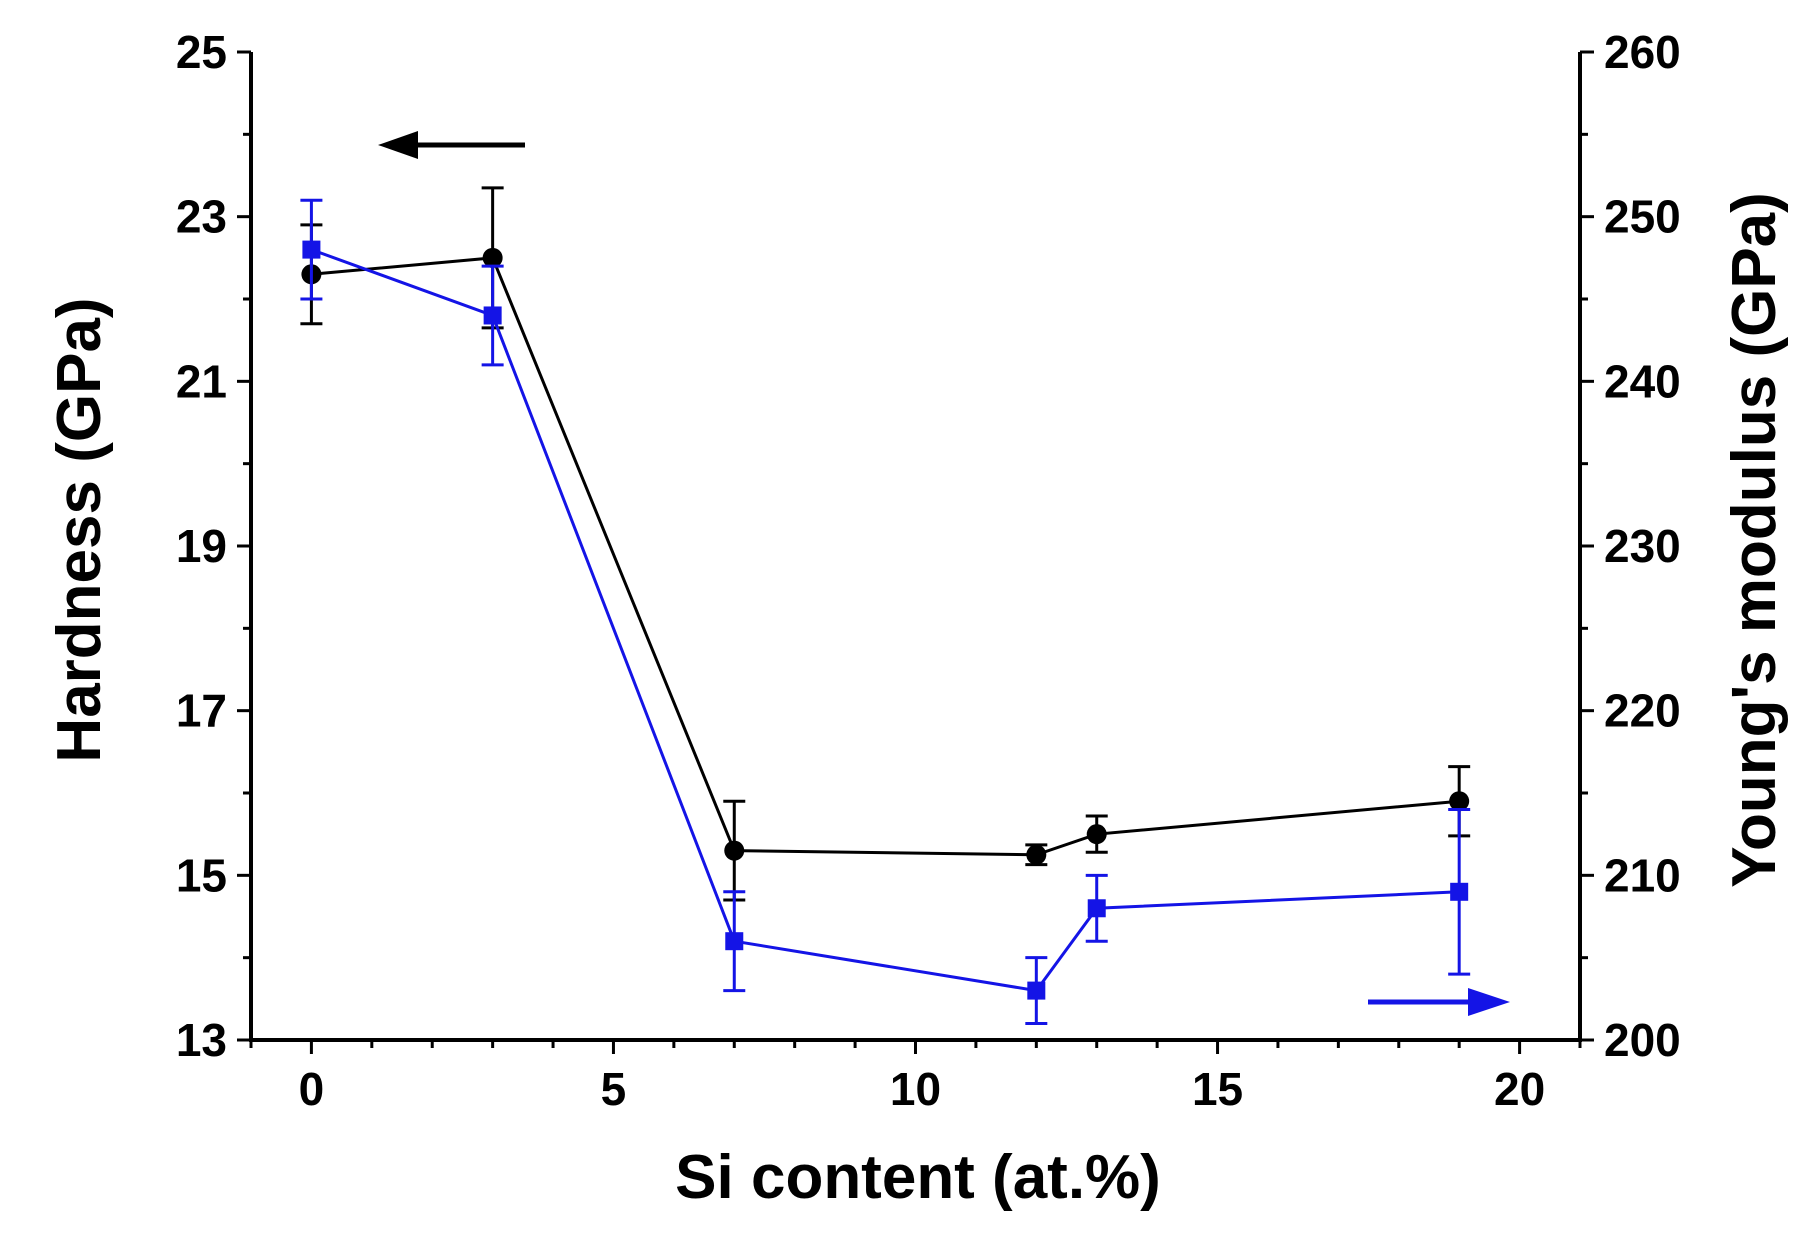 The image size is (1808, 1238). Describe the element at coordinates (1642, 217) in the screenshot. I see `y-right-tick-label: 250` at that location.